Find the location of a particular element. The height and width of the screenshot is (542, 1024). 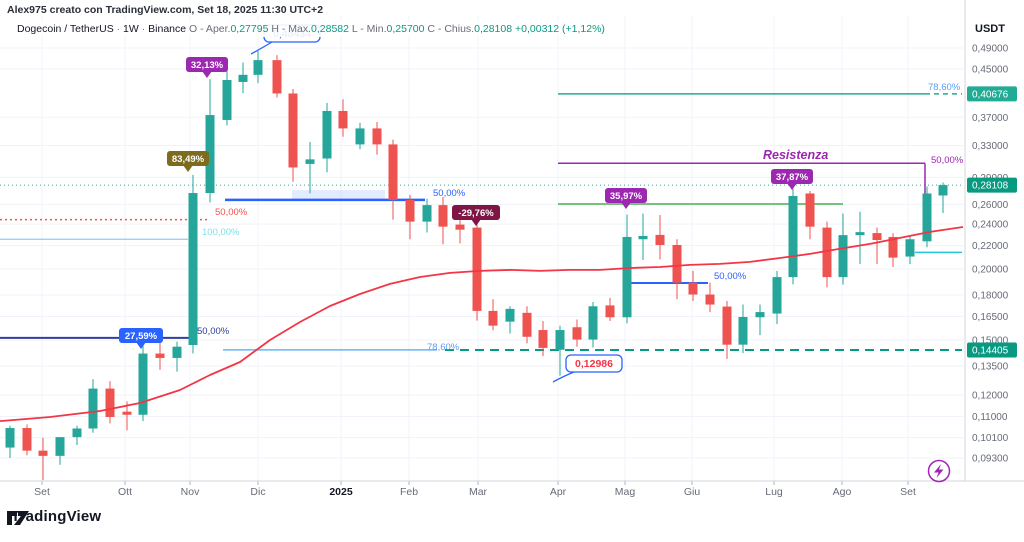

month-label: Ago is located at coordinates (842, 492).